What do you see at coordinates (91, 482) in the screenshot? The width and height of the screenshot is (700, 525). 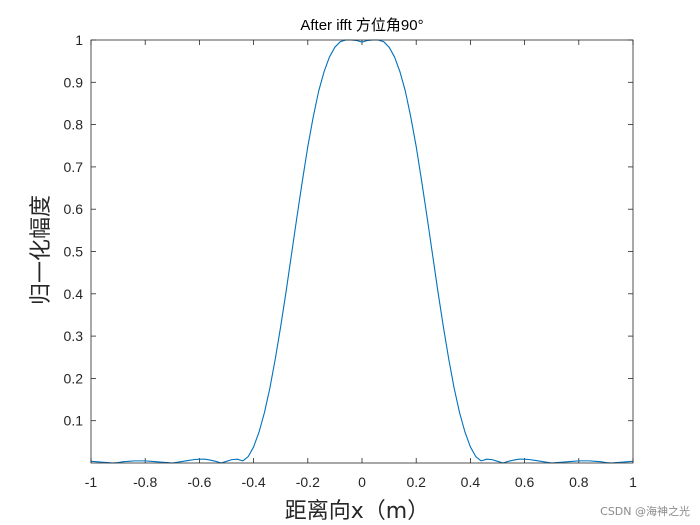 I see `x-tick-label: -1` at bounding box center [91, 482].